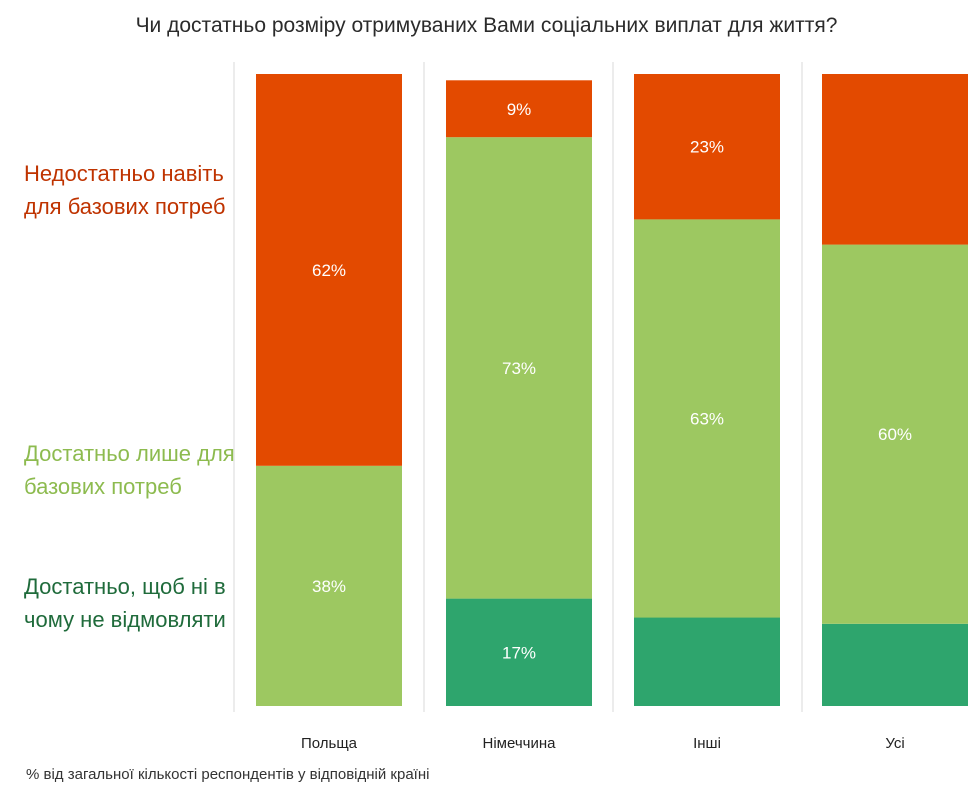 This screenshot has height=802, width=973. What do you see at coordinates (894, 743) in the screenshot?
I see `x-tick-label-3: Усі` at bounding box center [894, 743].